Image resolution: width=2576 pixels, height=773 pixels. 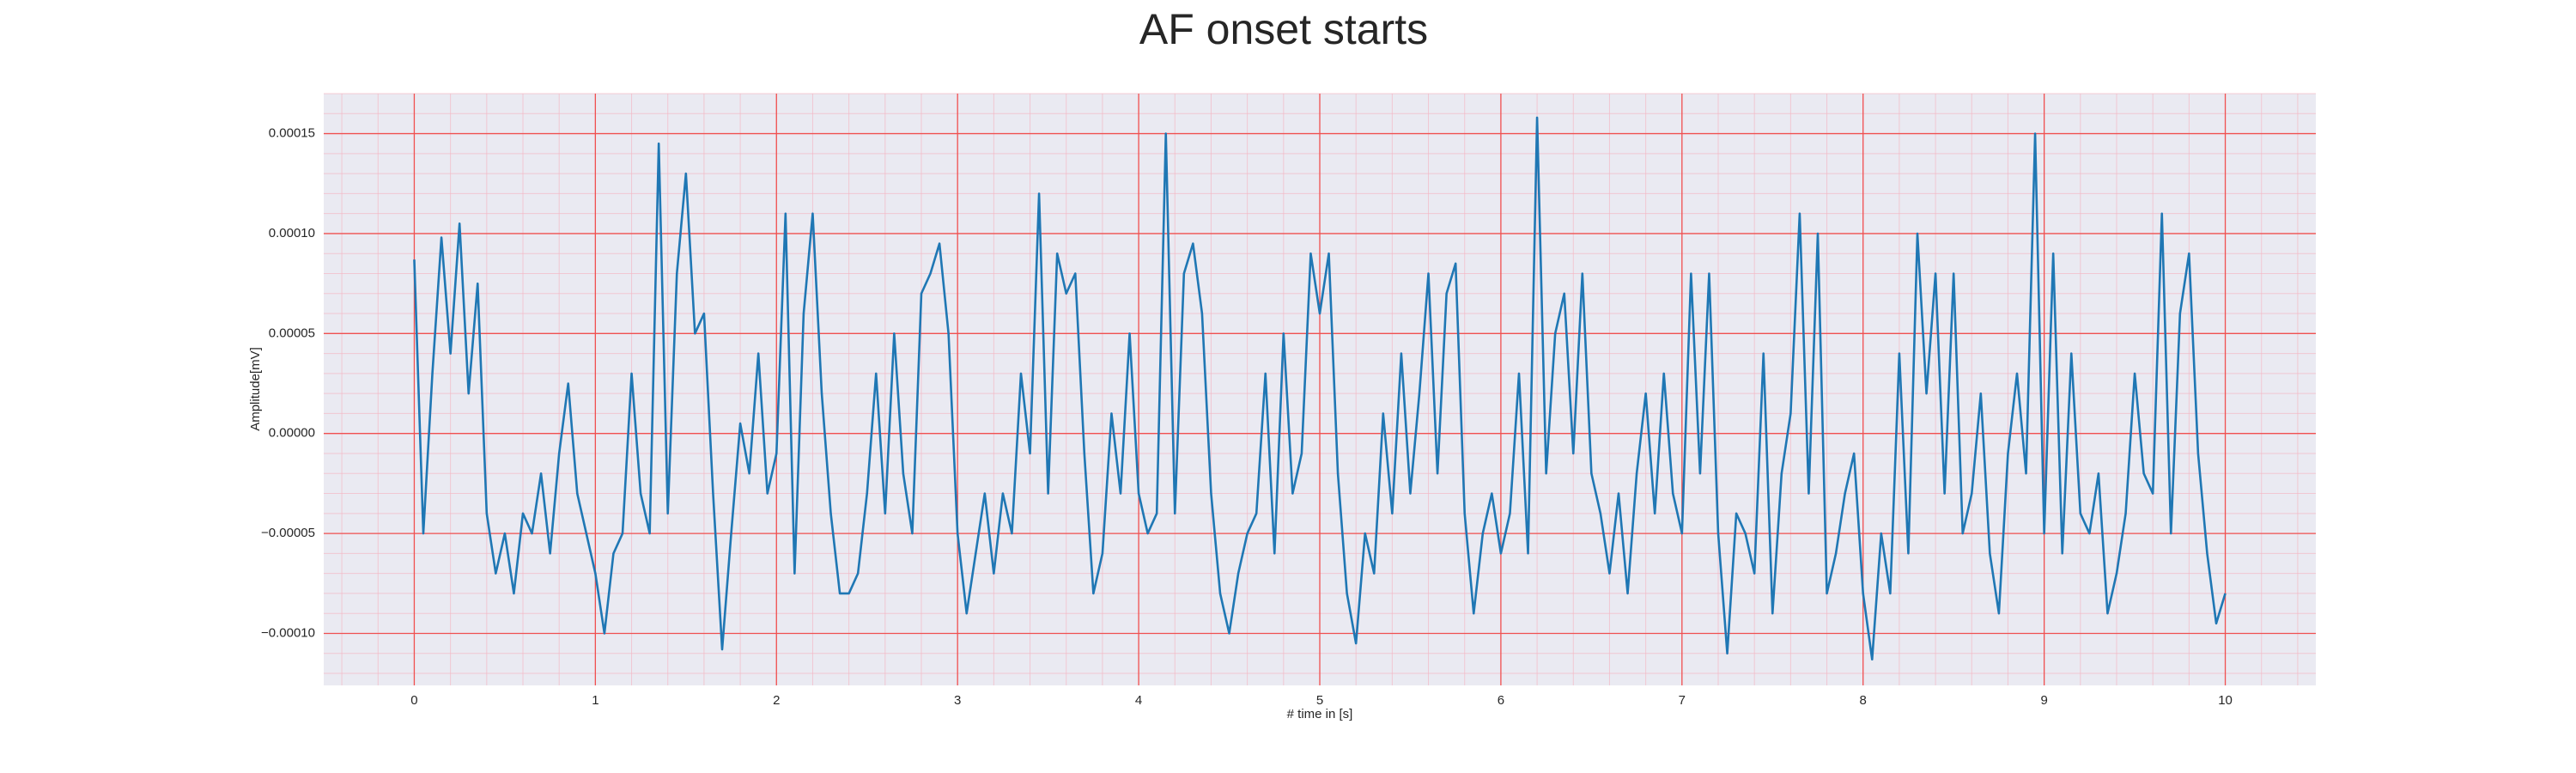 What do you see at coordinates (1320, 714) in the screenshot?
I see `x-axis-label: # time in [s]` at bounding box center [1320, 714].